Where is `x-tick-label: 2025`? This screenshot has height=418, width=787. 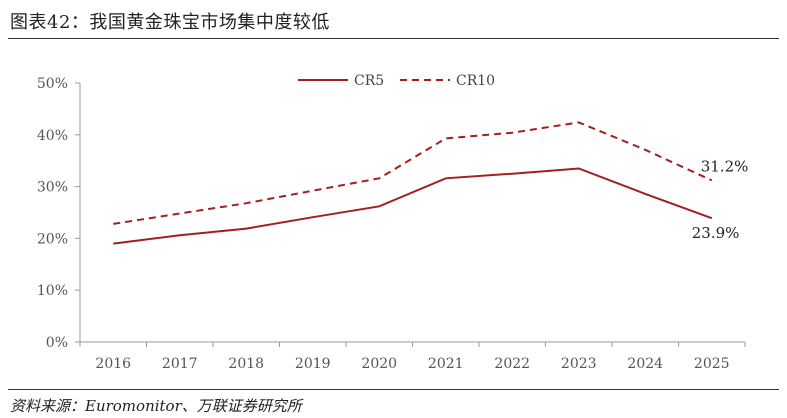
x-tick-label: 2025 is located at coordinates (712, 364).